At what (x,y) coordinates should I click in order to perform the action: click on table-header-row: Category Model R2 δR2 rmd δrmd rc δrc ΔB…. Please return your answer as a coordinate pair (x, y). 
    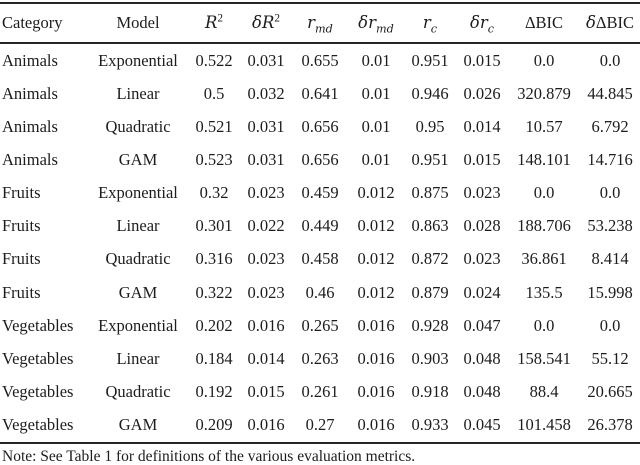
    Looking at the image, I should click on (320, 23).